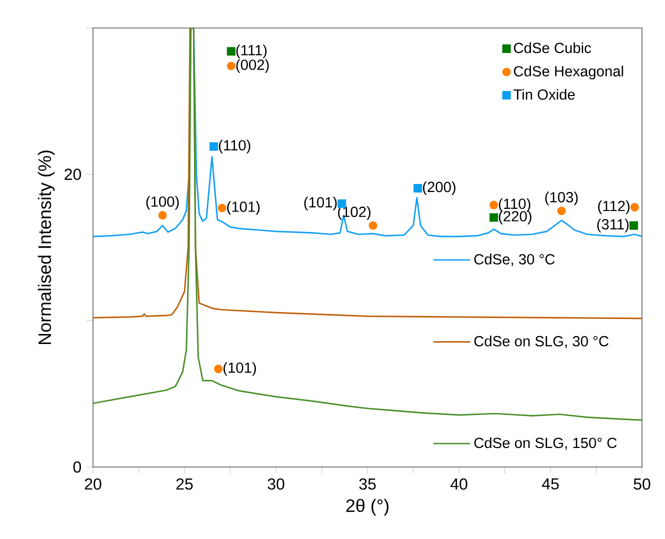  What do you see at coordinates (77, 467) in the screenshot?
I see `y-tick-label: 0` at bounding box center [77, 467].